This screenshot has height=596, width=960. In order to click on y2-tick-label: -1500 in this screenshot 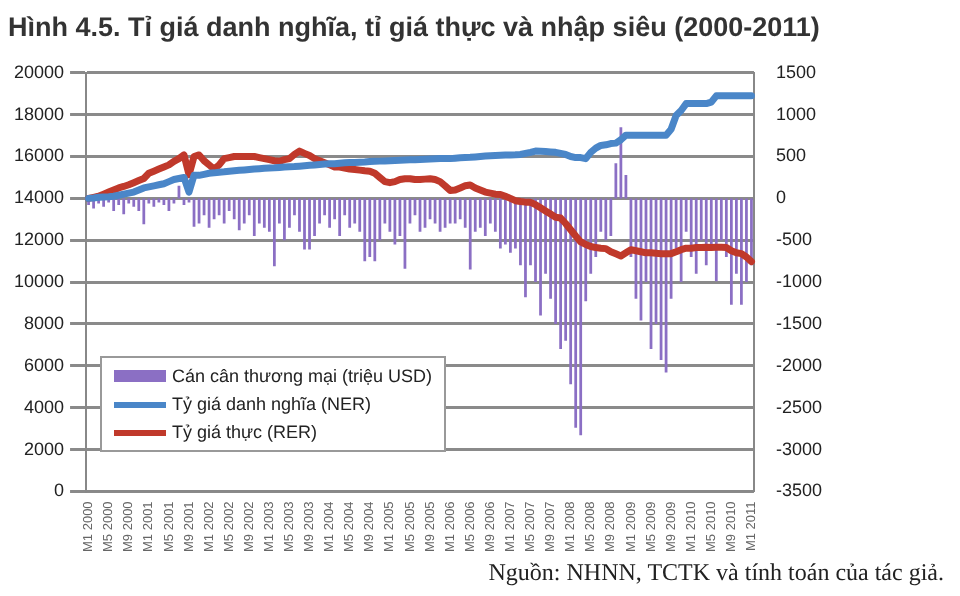, I will do `click(799, 322)`.